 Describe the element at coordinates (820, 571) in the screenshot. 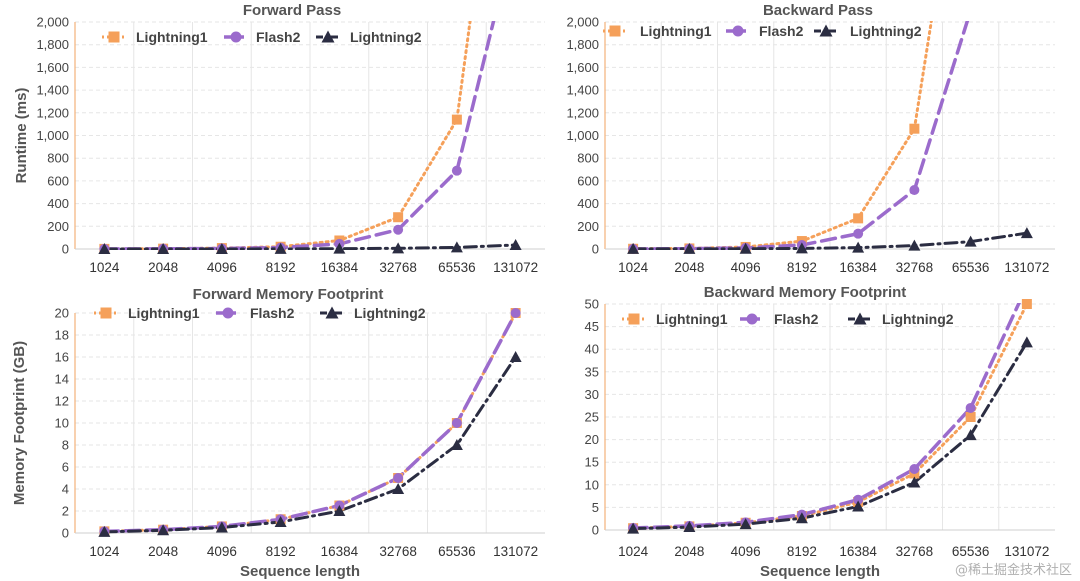

I see `x-axis-label: Sequence length` at that location.